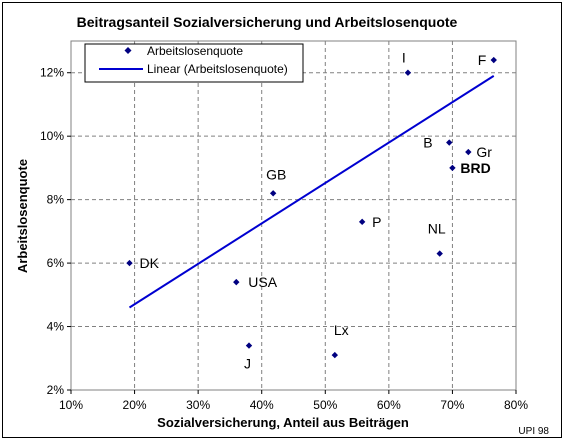  What do you see at coordinates (129, 263) in the screenshot?
I see `data-point-dk` at bounding box center [129, 263].